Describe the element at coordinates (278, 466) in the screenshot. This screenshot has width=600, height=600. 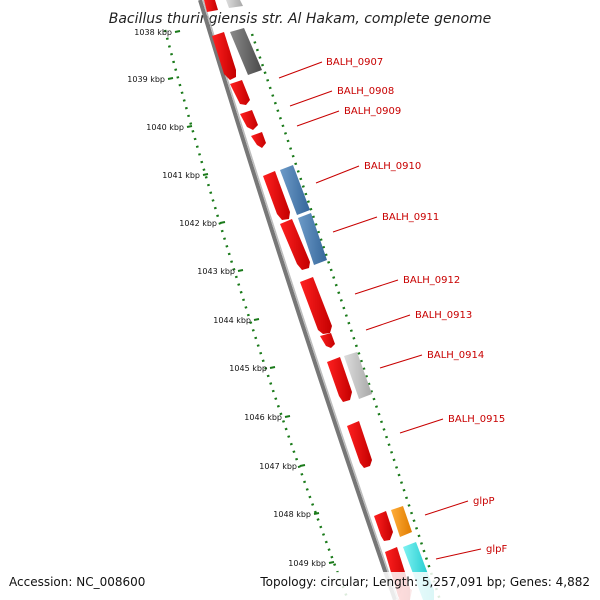
I see `kbp-label: 1047 kbp` at that location.